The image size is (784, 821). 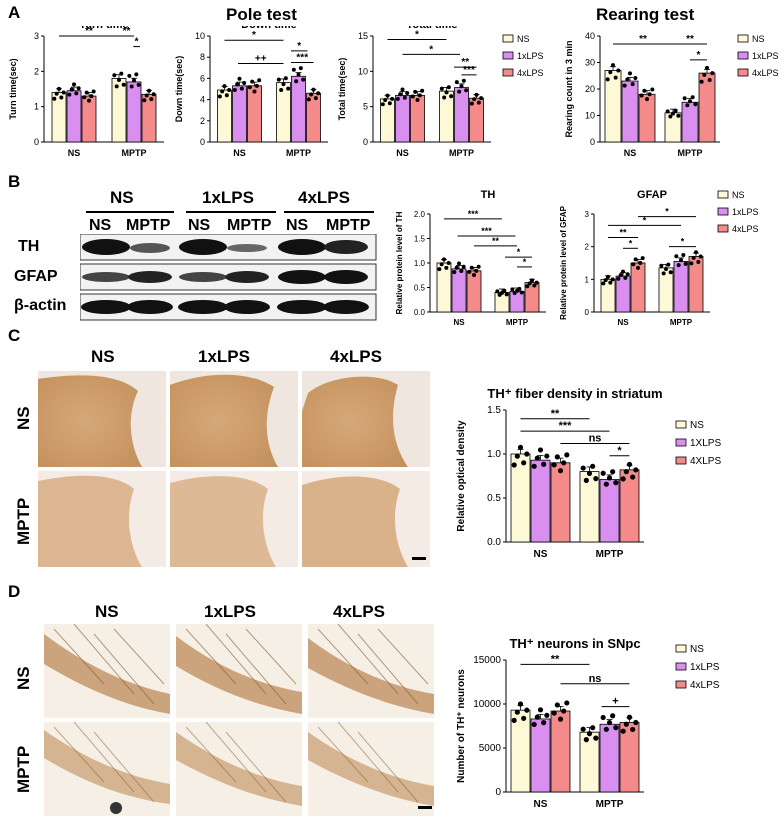 What do you see at coordinates (133, 153) in the screenshot?
I see `xtick-label-turn-1: MPTP` at bounding box center [133, 153].